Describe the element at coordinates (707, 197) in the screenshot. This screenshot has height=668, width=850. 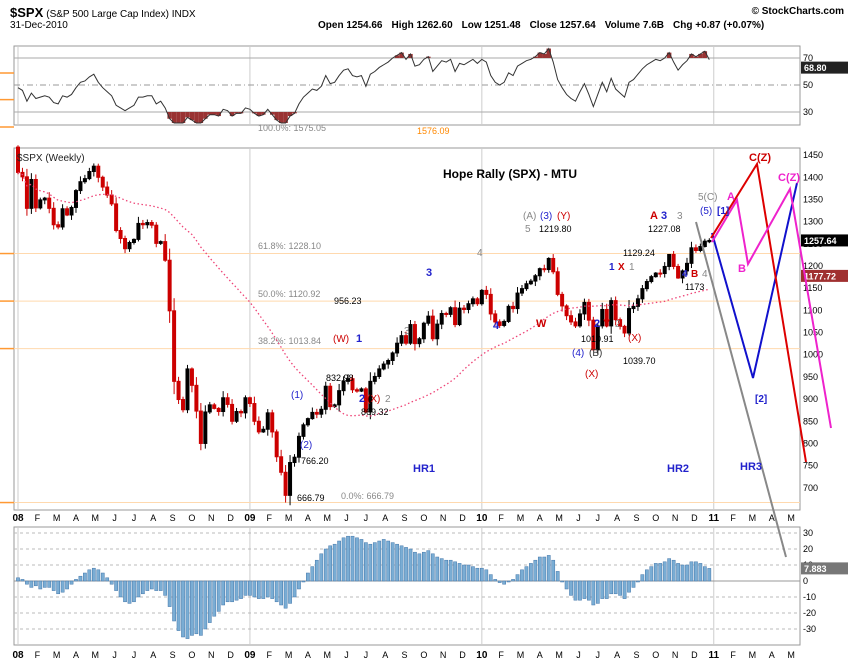
I see `annotation: 5(C)` at that location.